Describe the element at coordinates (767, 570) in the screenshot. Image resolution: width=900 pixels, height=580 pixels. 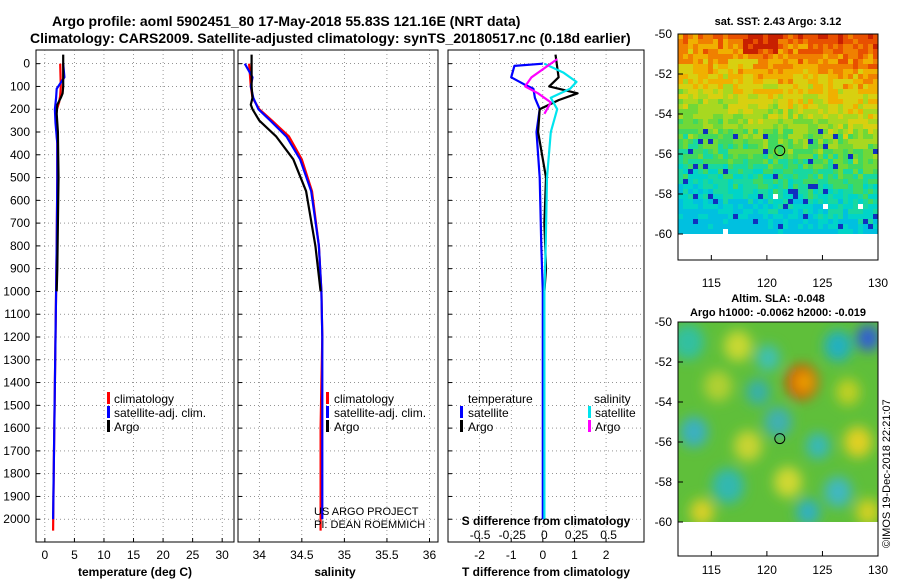
I see `lon-tick-label: 120` at that location.